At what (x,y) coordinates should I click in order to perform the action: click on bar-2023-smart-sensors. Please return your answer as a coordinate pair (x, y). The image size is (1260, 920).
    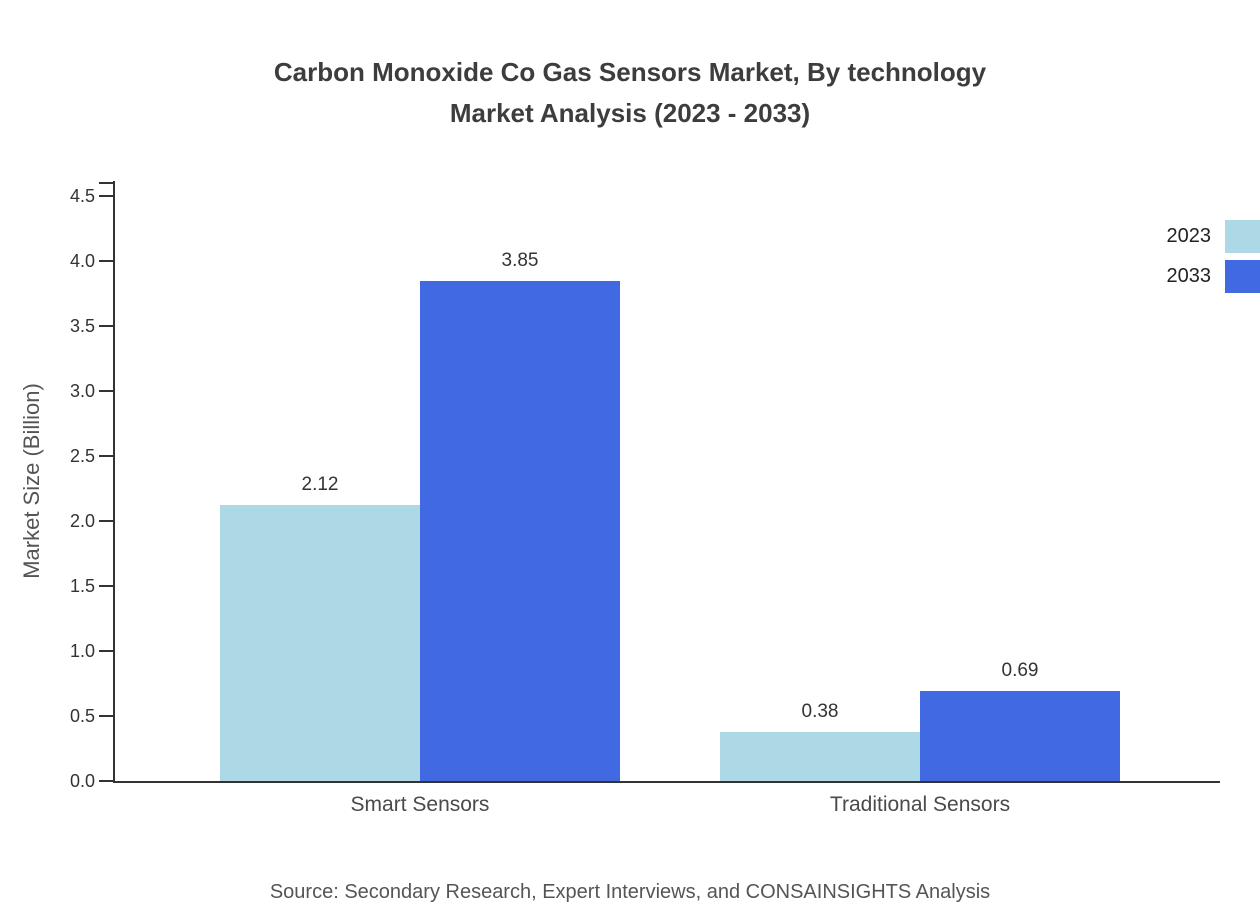
    Looking at the image, I should click on (320, 643).